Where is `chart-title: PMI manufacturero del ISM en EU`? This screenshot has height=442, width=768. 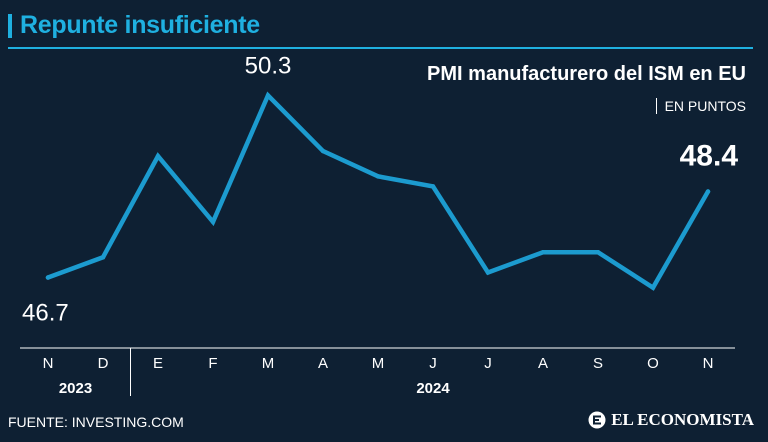 chart-title: PMI manufacturero del ISM en EU is located at coordinates (586, 74).